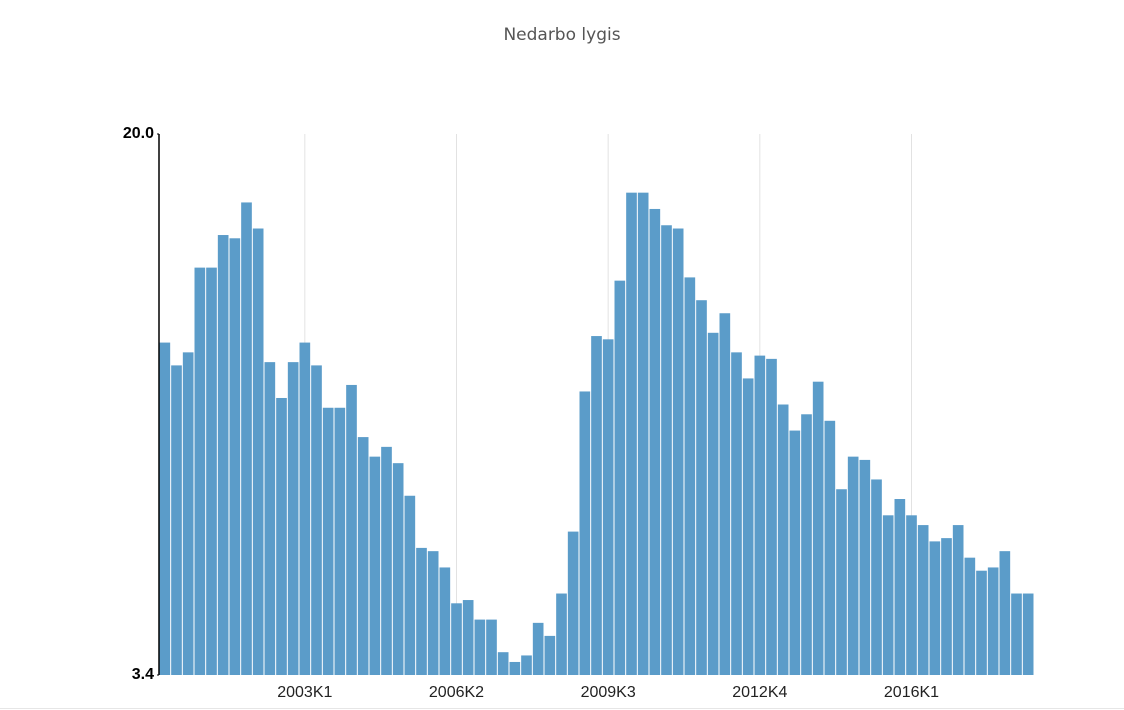  Describe the element at coordinates (608, 692) in the screenshot. I see `x-tick-label: 2009K3` at that location.